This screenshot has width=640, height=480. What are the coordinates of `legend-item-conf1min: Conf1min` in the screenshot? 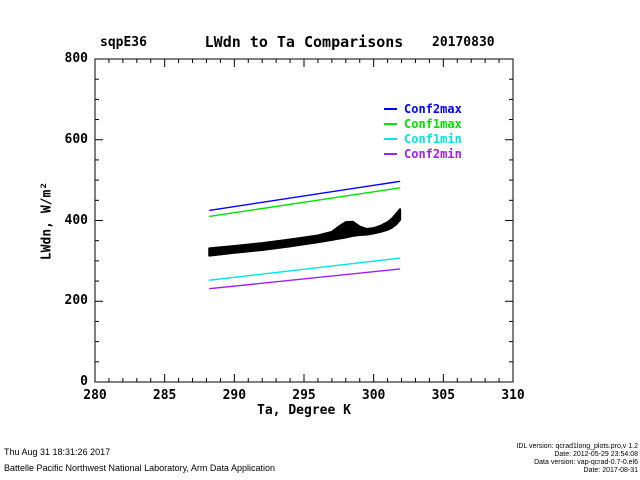 It's located at (423, 139).